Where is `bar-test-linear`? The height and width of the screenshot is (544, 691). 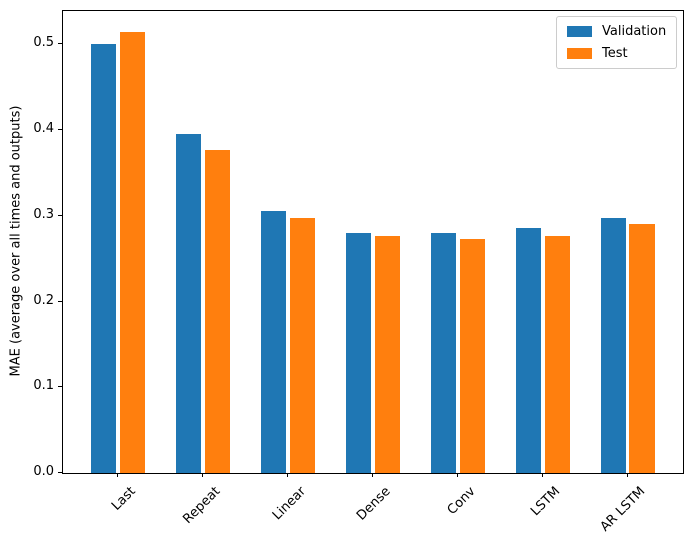
bar-test-linear is located at coordinates (302, 345).